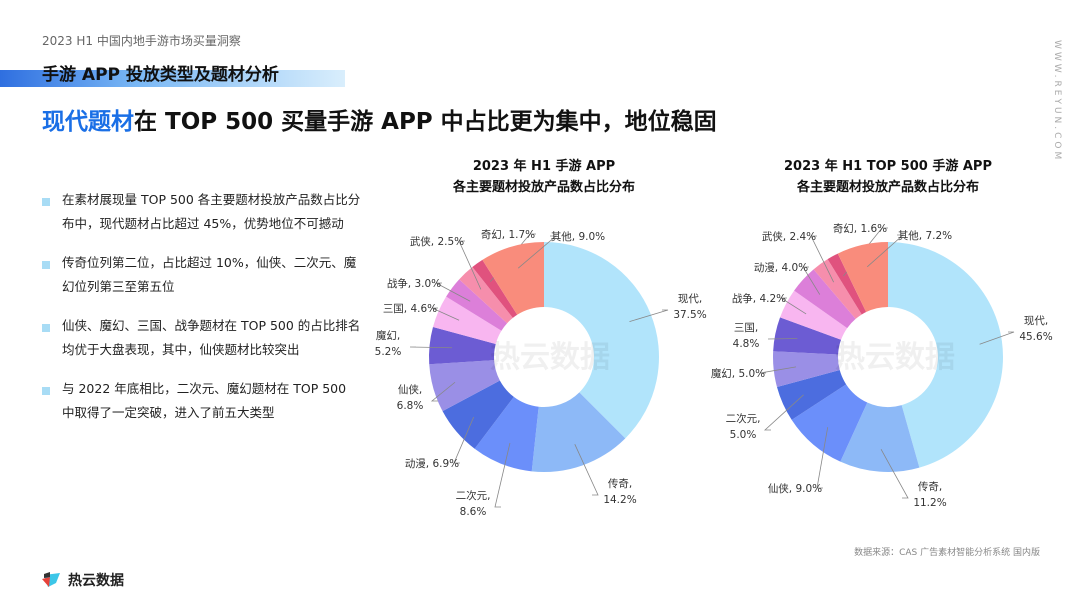 This screenshot has height=608, width=1080. What do you see at coordinates (543, 187) in the screenshot?
I see `chart-1-title-line-2: 各主要题材投放产品数占比分布` at bounding box center [543, 187].